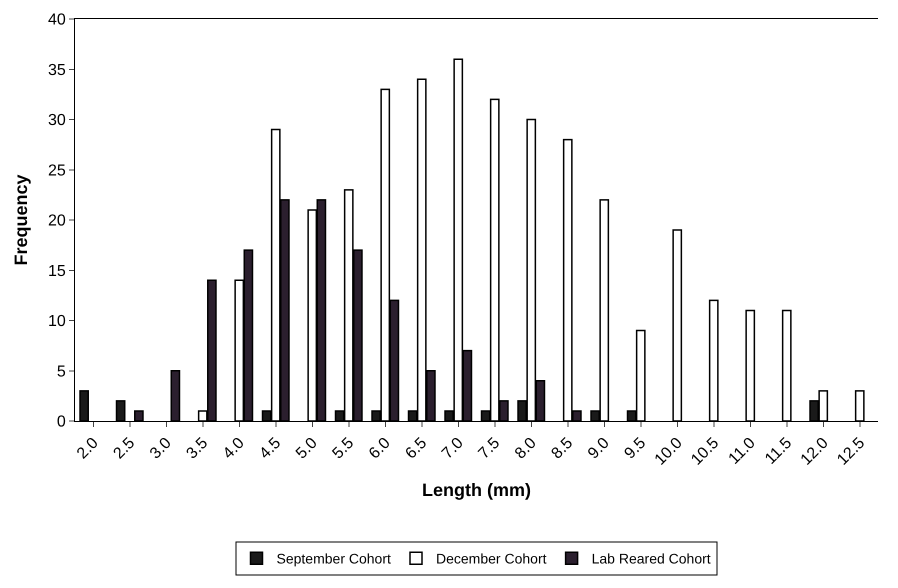  What do you see at coordinates (57, 20) in the screenshot?
I see `y-tick-label: 40` at bounding box center [57, 20].